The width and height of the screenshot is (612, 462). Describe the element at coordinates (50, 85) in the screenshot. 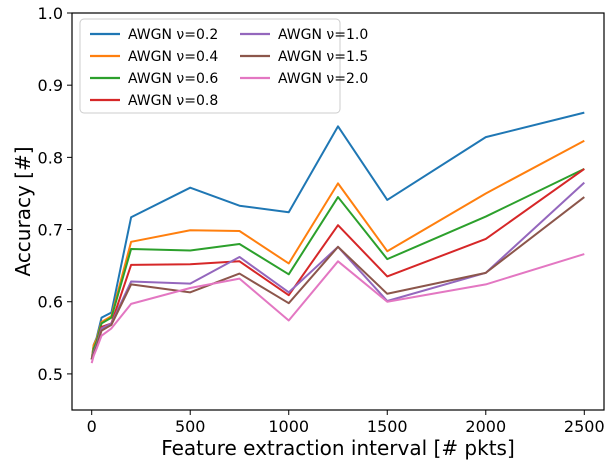

I see `y-tick-label: 0.9` at that location.